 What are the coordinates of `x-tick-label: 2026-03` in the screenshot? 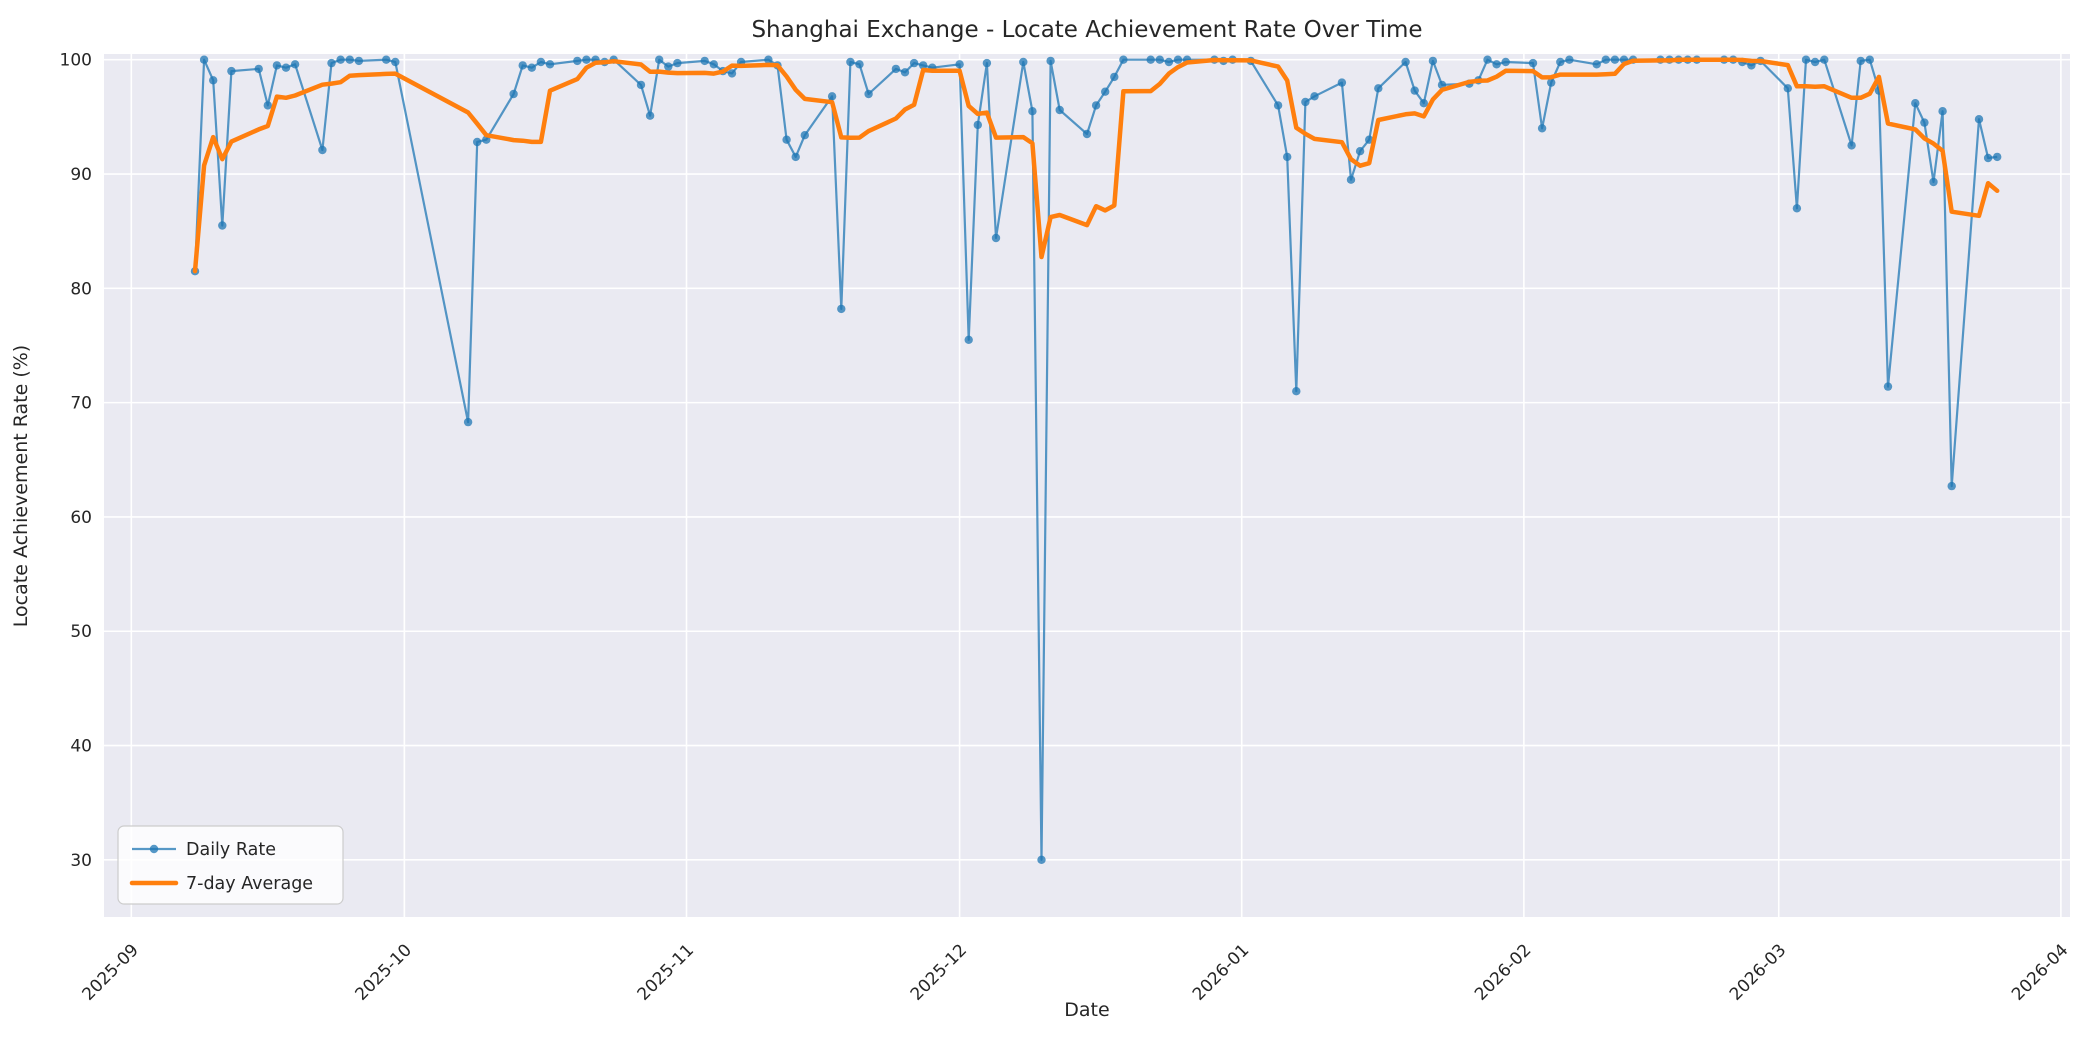 It's located at (1758, 972).